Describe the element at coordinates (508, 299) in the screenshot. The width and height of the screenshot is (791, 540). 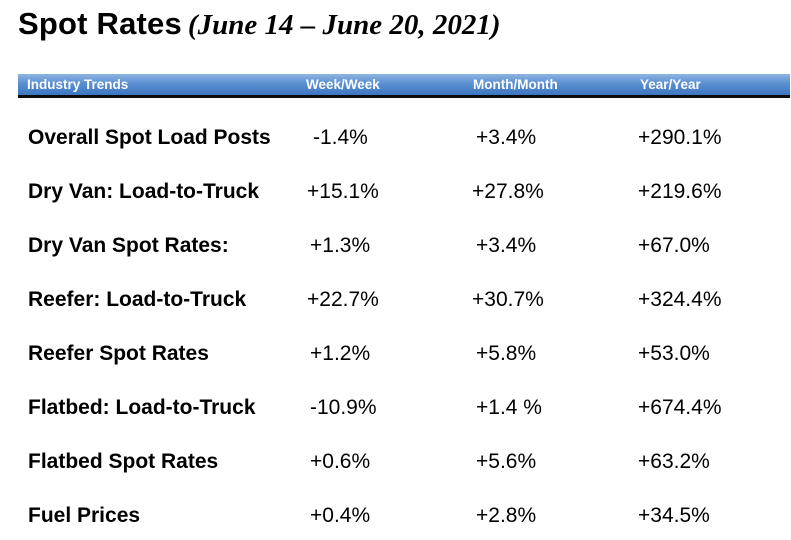
I see `month-value: +30.7%` at that location.